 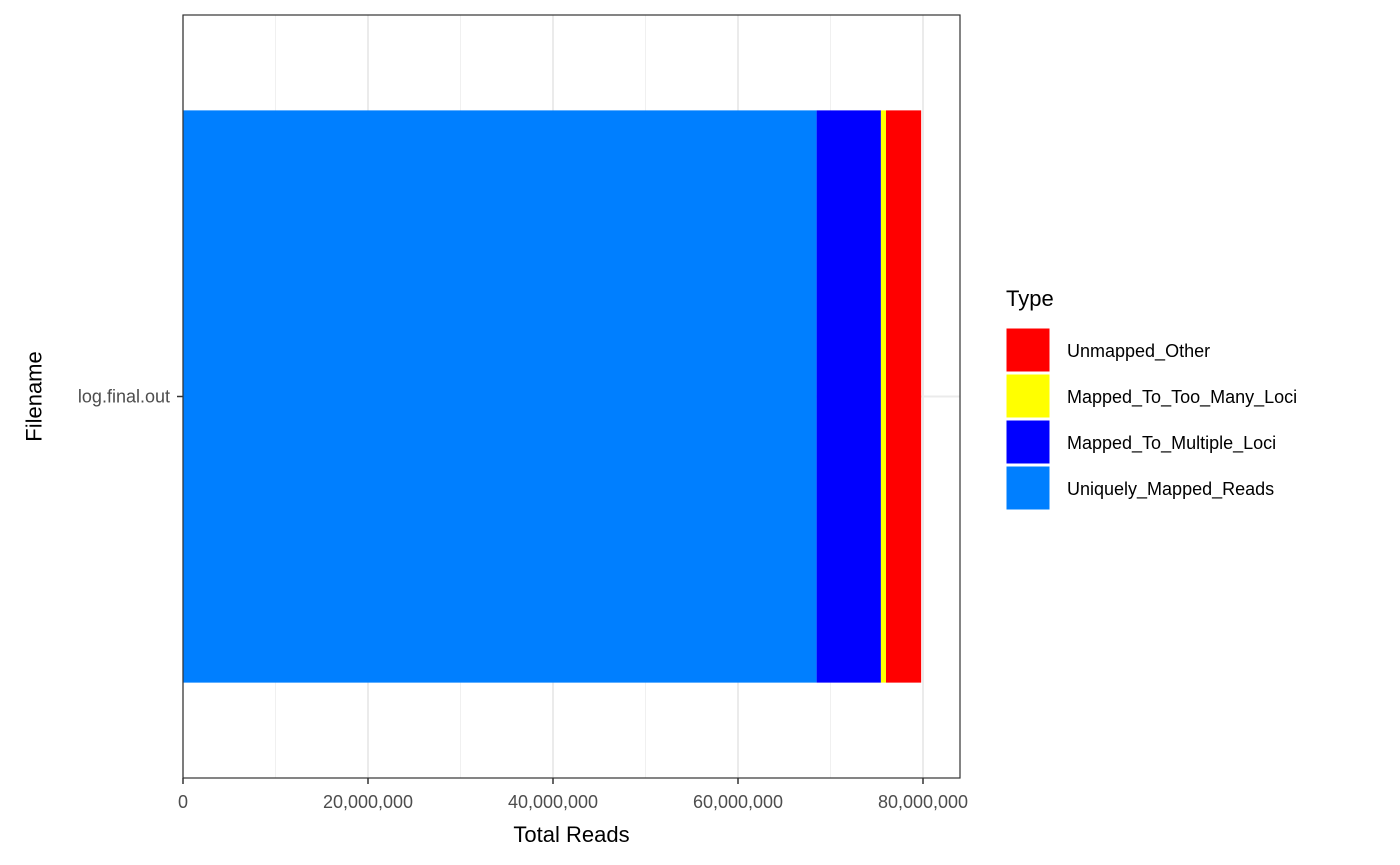 What do you see at coordinates (1182, 397) in the screenshot?
I see `legend-label: Mapped_To_Too_Many_Loci` at bounding box center [1182, 397].